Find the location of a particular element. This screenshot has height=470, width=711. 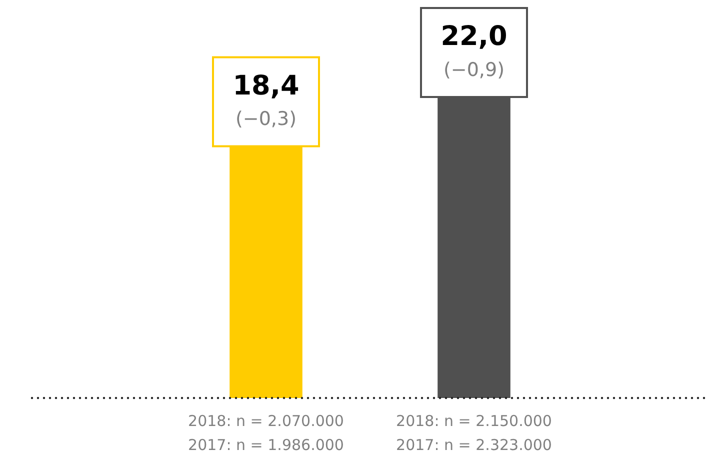

annotation: (−0,3) is located at coordinates (266, 119).